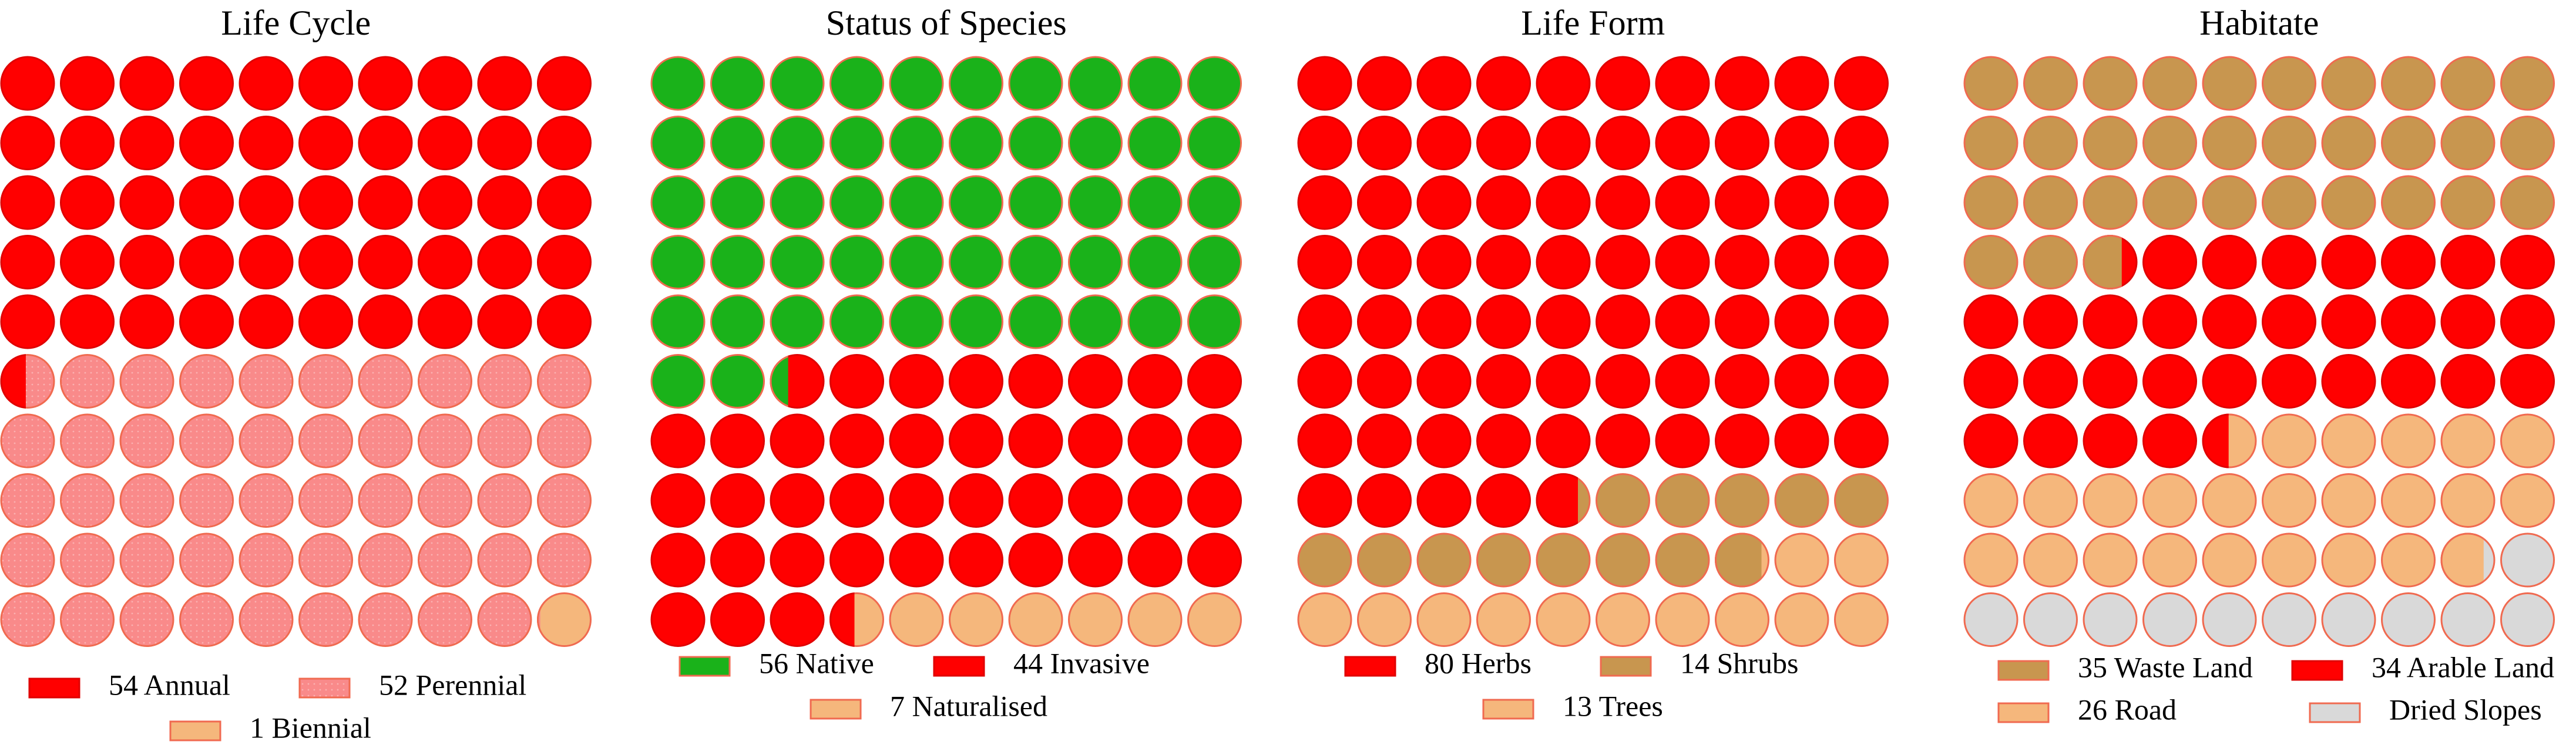 Image resolution: width=2576 pixels, height=745 pixels. Describe the element at coordinates (947, 23) in the screenshot. I see `panel-title: Status of Species` at that location.